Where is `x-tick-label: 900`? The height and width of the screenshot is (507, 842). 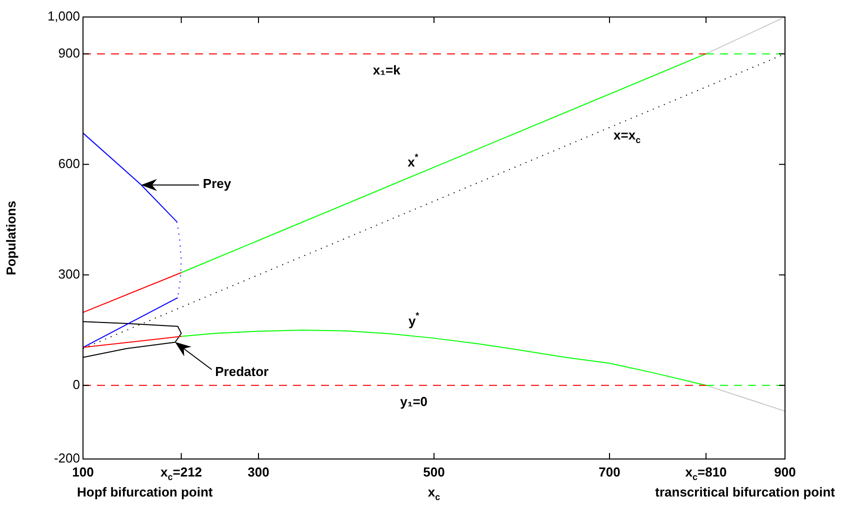 x-tick-label: 900 is located at coordinates (785, 472).